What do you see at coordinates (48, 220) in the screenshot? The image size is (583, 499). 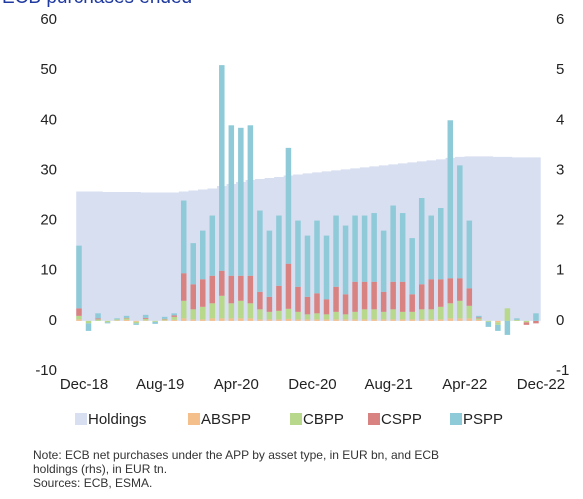 I see `y-tick-label: 20` at bounding box center [48, 220].